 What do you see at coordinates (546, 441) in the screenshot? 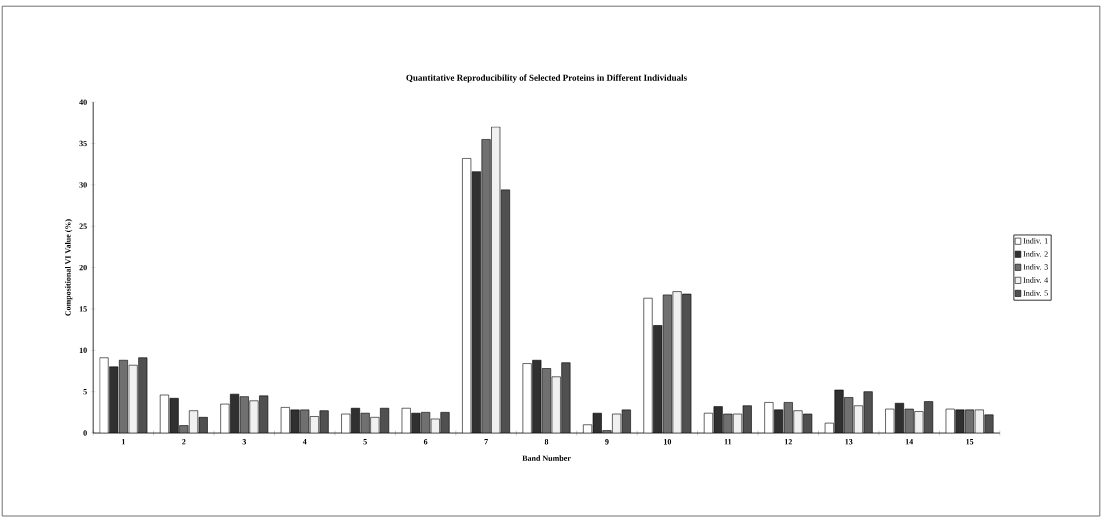
I see `x-tick-label: 8` at bounding box center [546, 441].